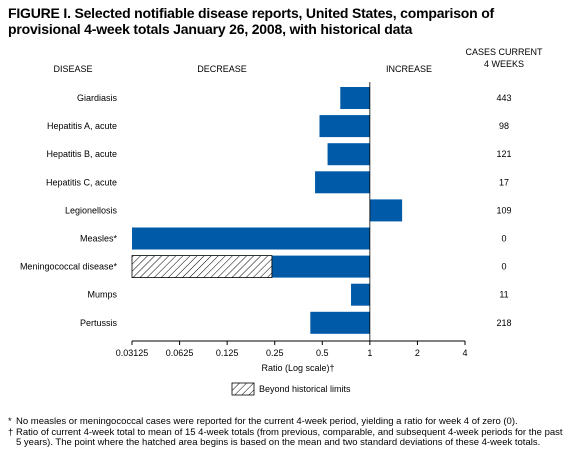 The image size is (569, 467). Describe the element at coordinates (503, 267) in the screenshot. I see `cases-value-6: 0` at that location.